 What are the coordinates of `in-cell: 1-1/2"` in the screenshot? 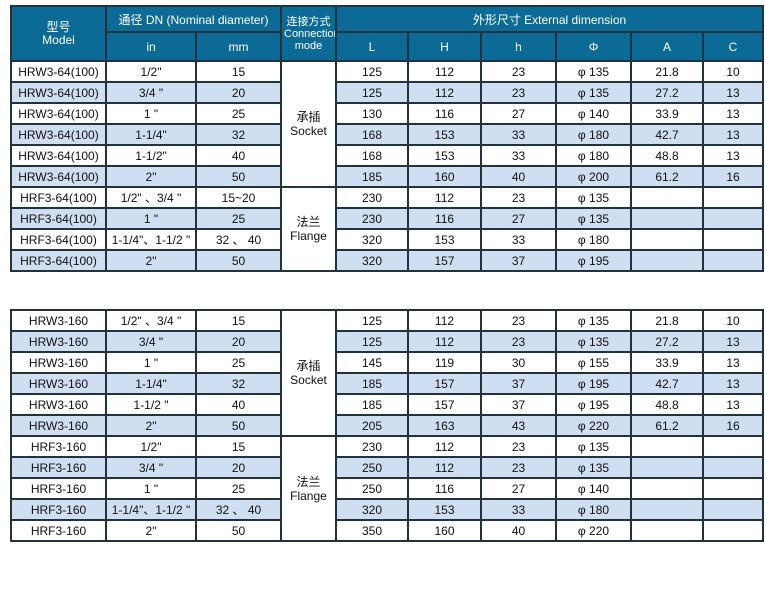 It's located at (151, 155).